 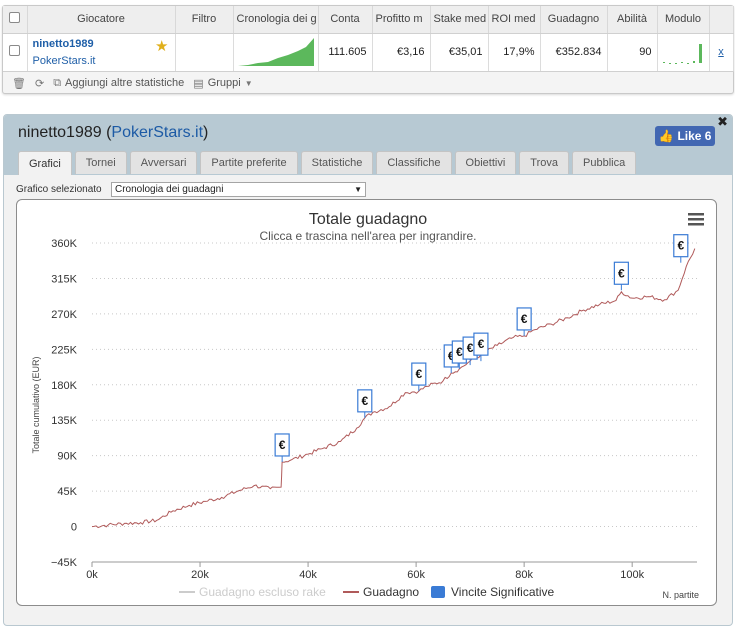 What do you see at coordinates (64, 315) in the screenshot?
I see `y-tick-label: 270K` at bounding box center [64, 315].